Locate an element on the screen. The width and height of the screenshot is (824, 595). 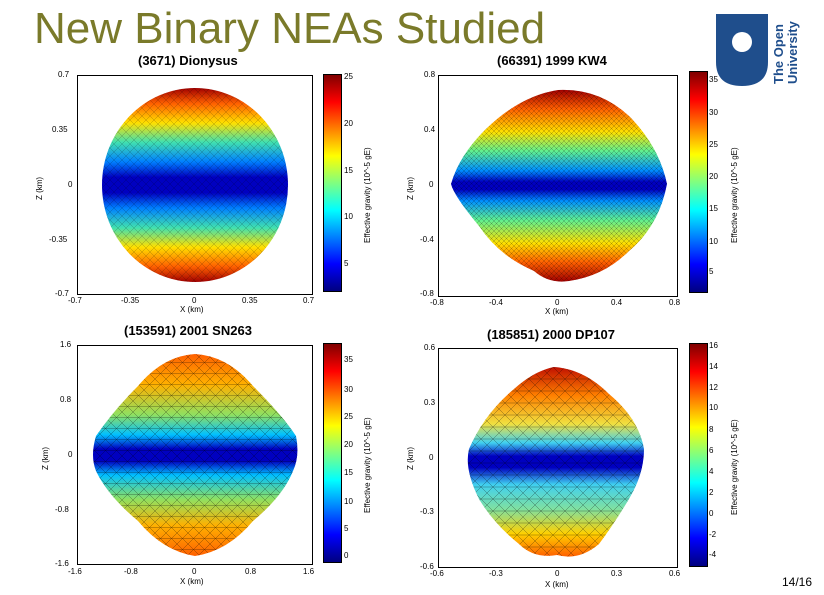
p1-xtick: -0.35 is located at coordinates (130, 300).